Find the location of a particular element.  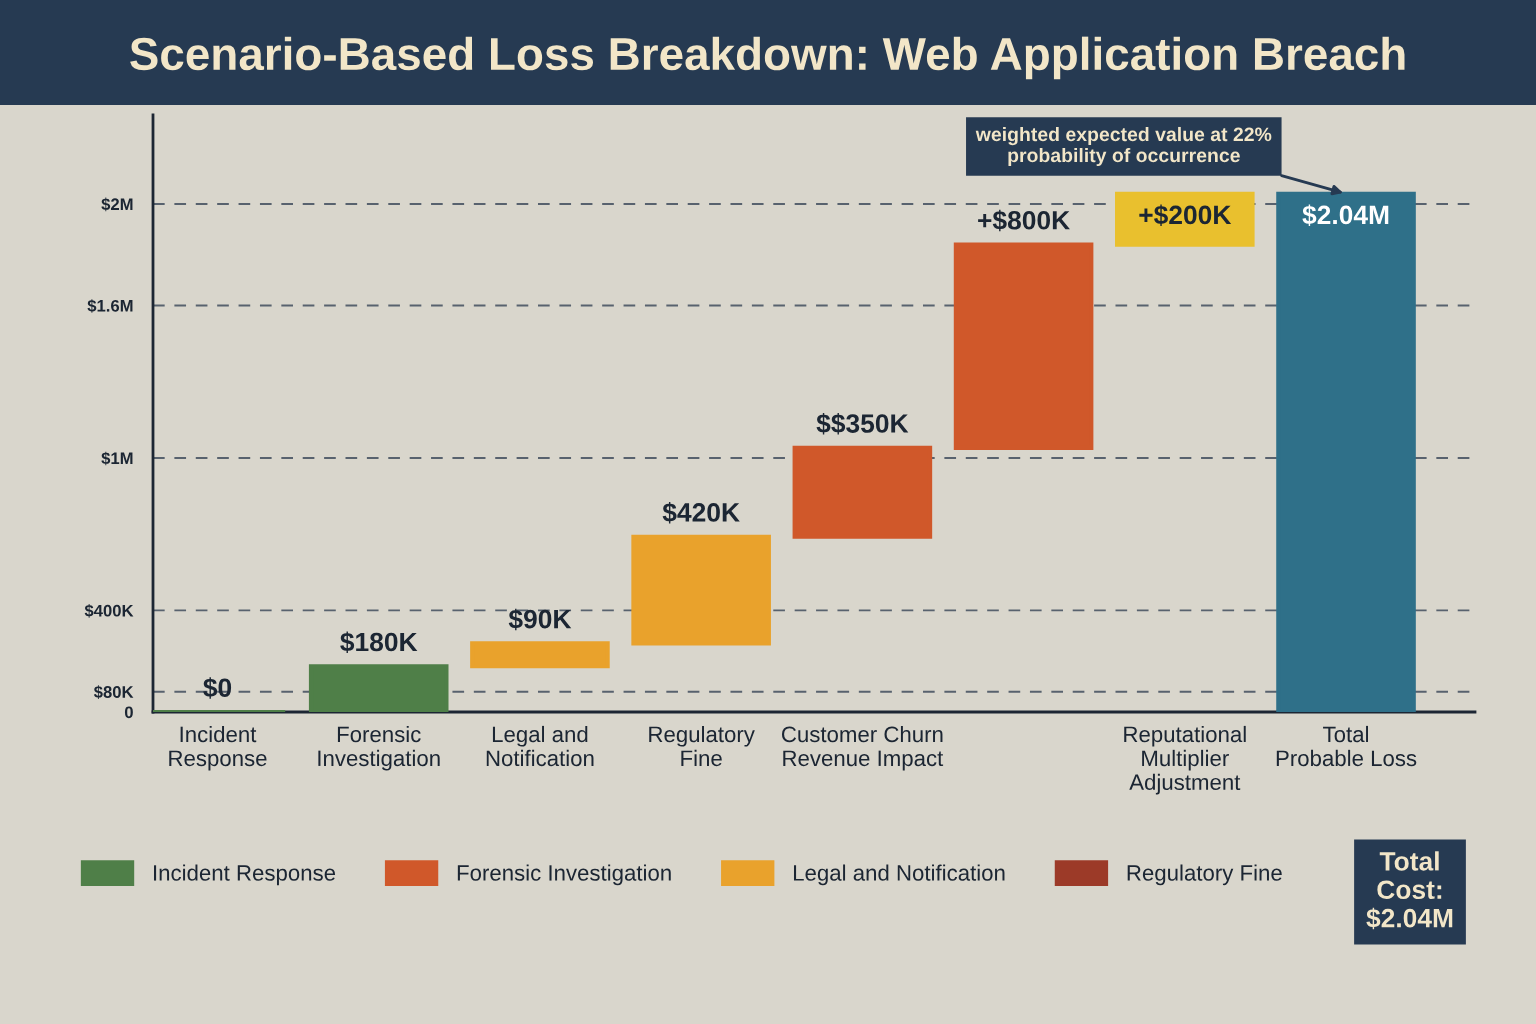

y-tick-label: $400K is located at coordinates (109, 611).